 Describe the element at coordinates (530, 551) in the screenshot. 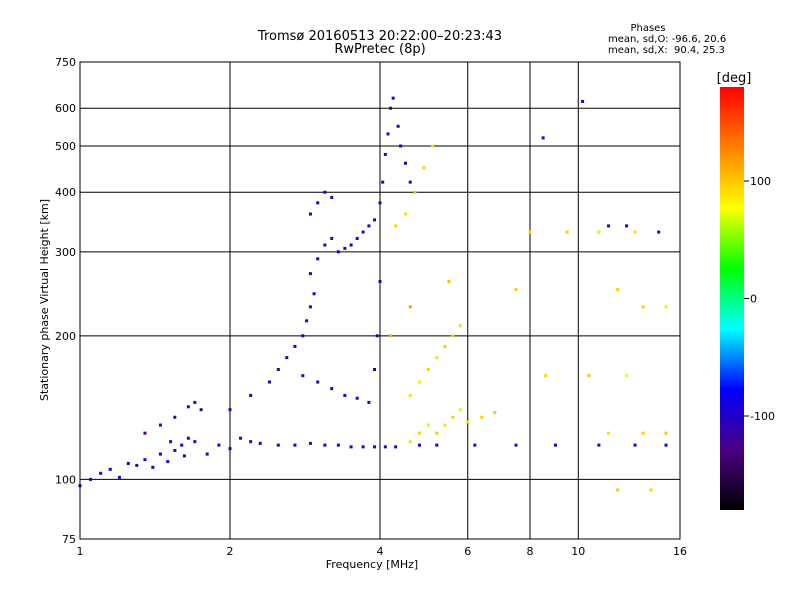

I see `x-tick-label: 8` at that location.